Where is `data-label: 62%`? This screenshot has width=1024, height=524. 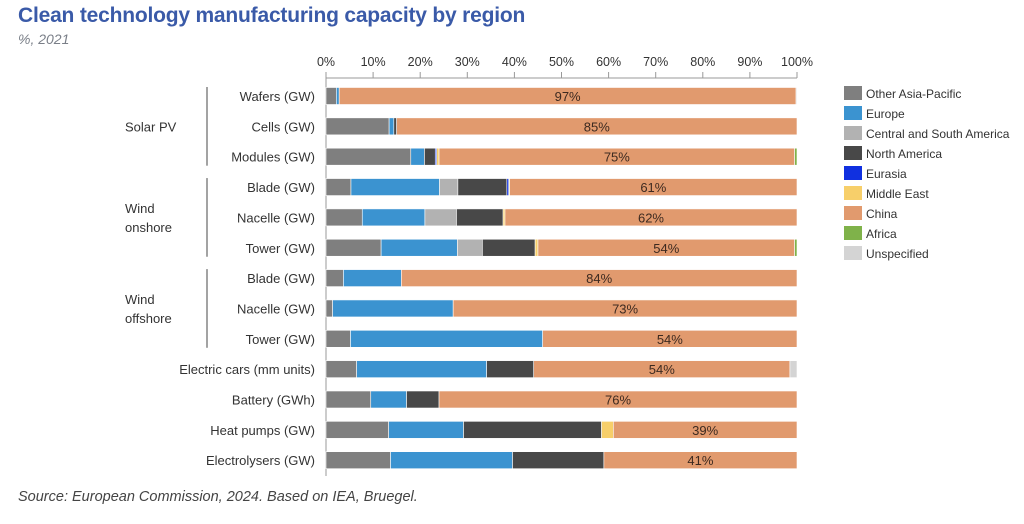 data-label: 62% is located at coordinates (651, 217).